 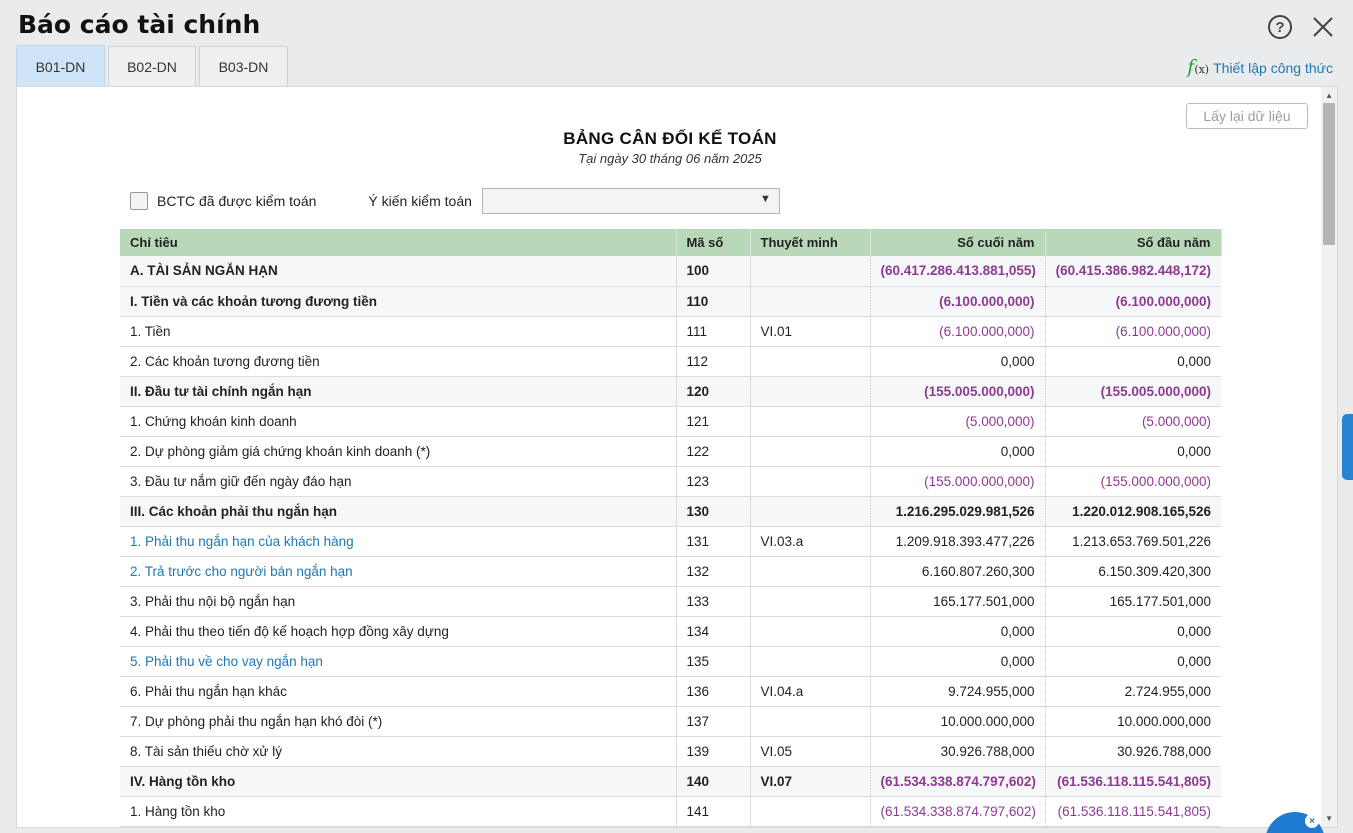 What do you see at coordinates (398, 331) in the screenshot?
I see `cell-name: 1. Tiền` at bounding box center [398, 331].